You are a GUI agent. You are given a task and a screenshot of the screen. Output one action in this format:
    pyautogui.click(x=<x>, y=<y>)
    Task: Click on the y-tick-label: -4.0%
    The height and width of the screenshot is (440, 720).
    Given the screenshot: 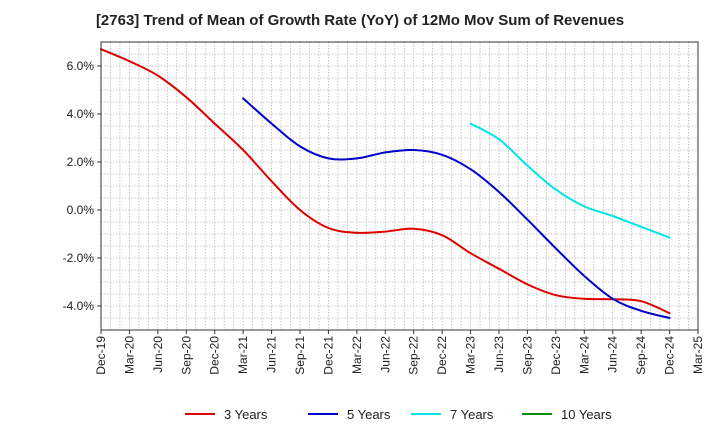 What is the action you would take?
    pyautogui.click(x=79, y=306)
    